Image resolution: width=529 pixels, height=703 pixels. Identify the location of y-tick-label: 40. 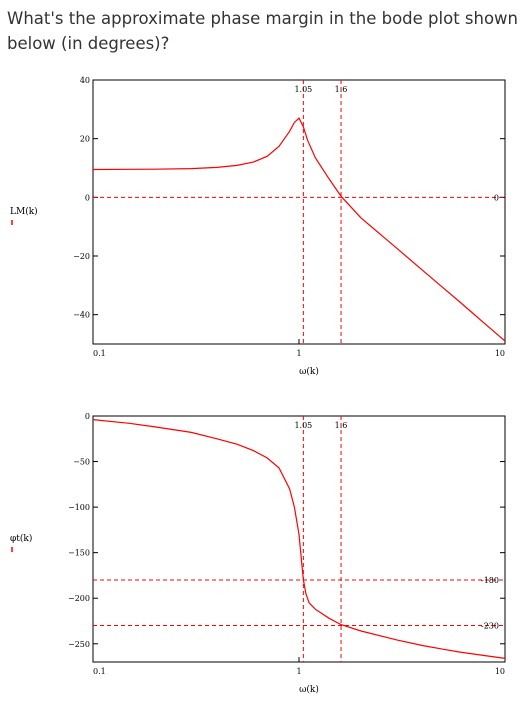
(85, 80).